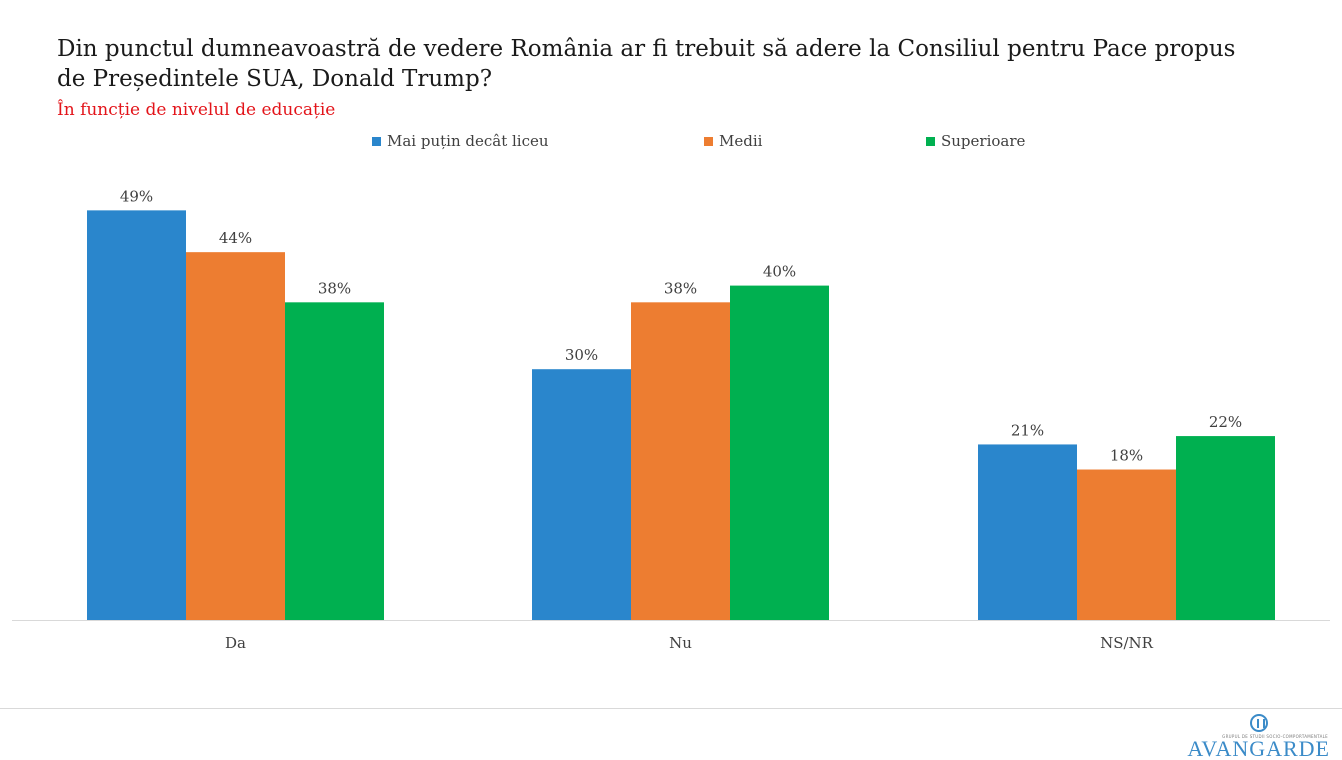 The width and height of the screenshot is (1342, 760). I want to click on data-label: 40%, so click(779, 272).